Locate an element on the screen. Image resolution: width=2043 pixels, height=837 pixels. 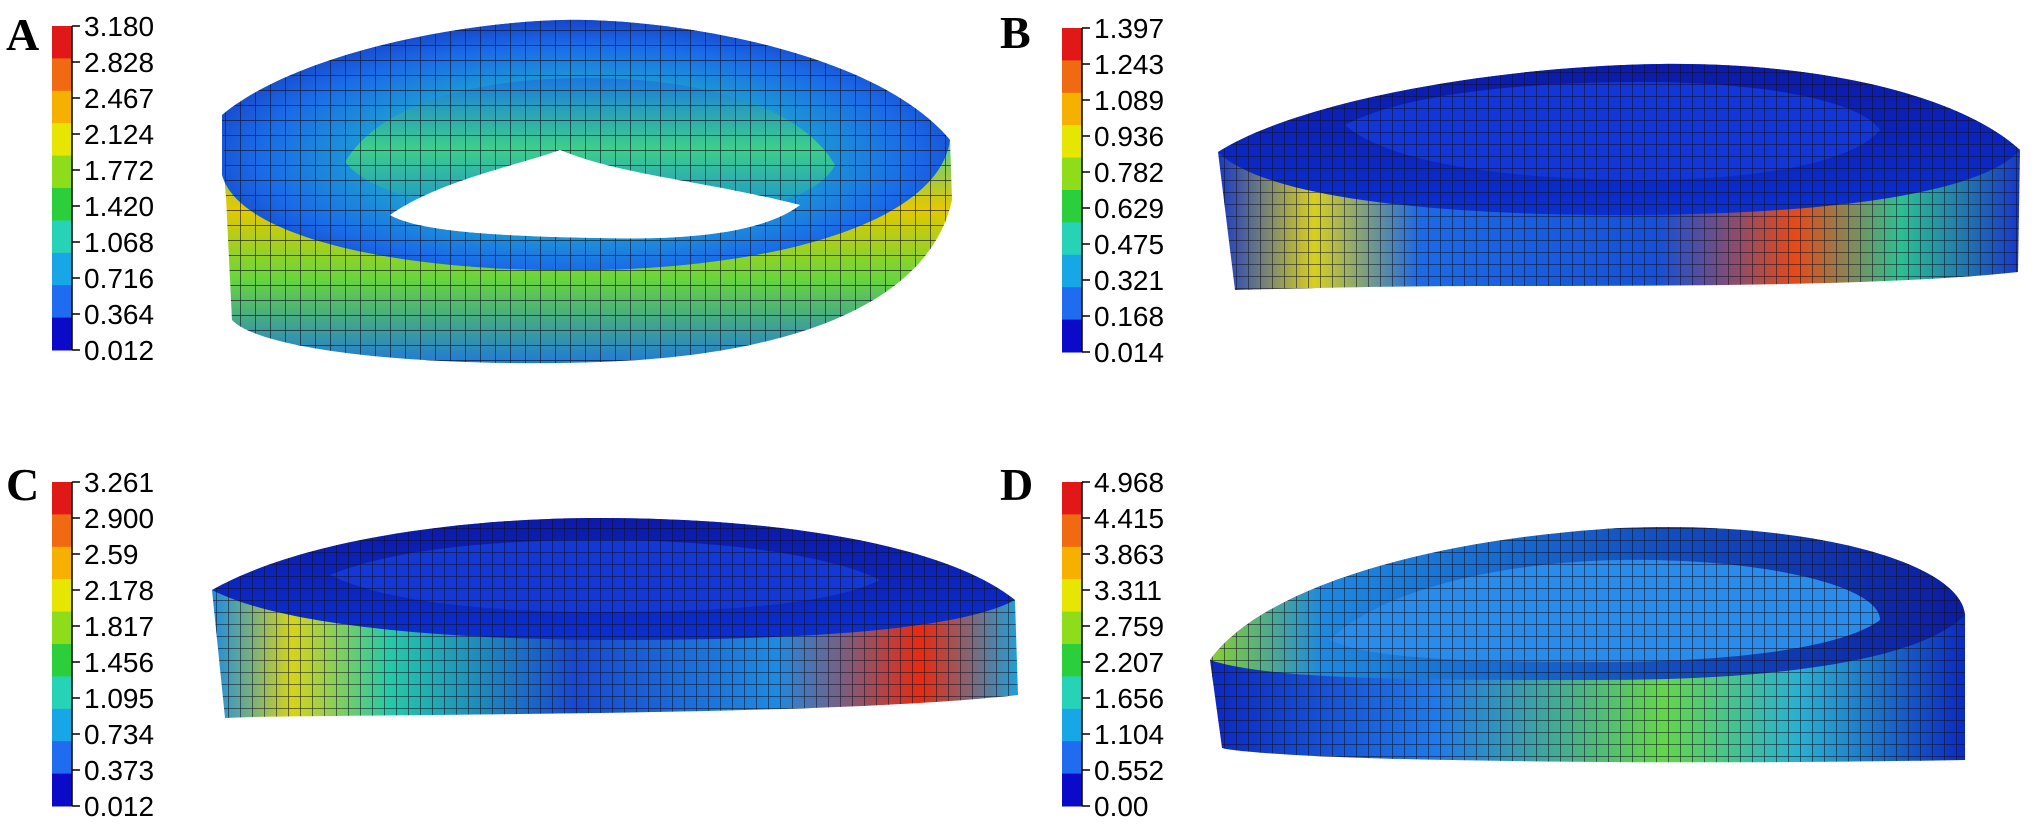
colorbar-tick-label: 4.968 is located at coordinates (1129, 482).